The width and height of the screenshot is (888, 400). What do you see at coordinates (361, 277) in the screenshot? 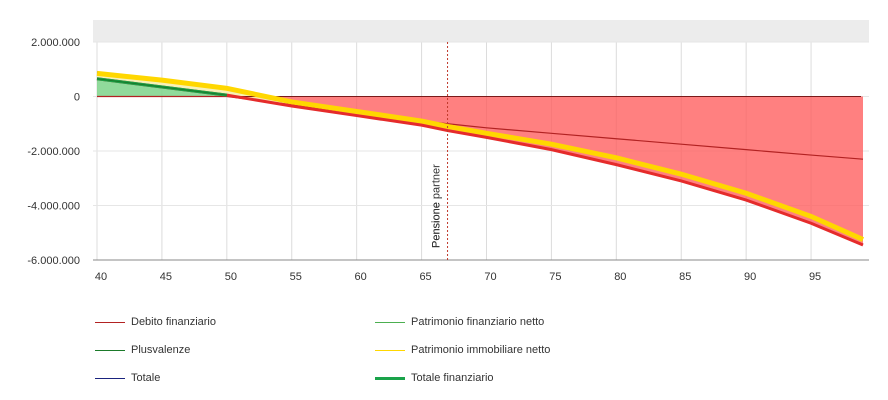
I see `x-tick-label: 60` at bounding box center [361, 277].